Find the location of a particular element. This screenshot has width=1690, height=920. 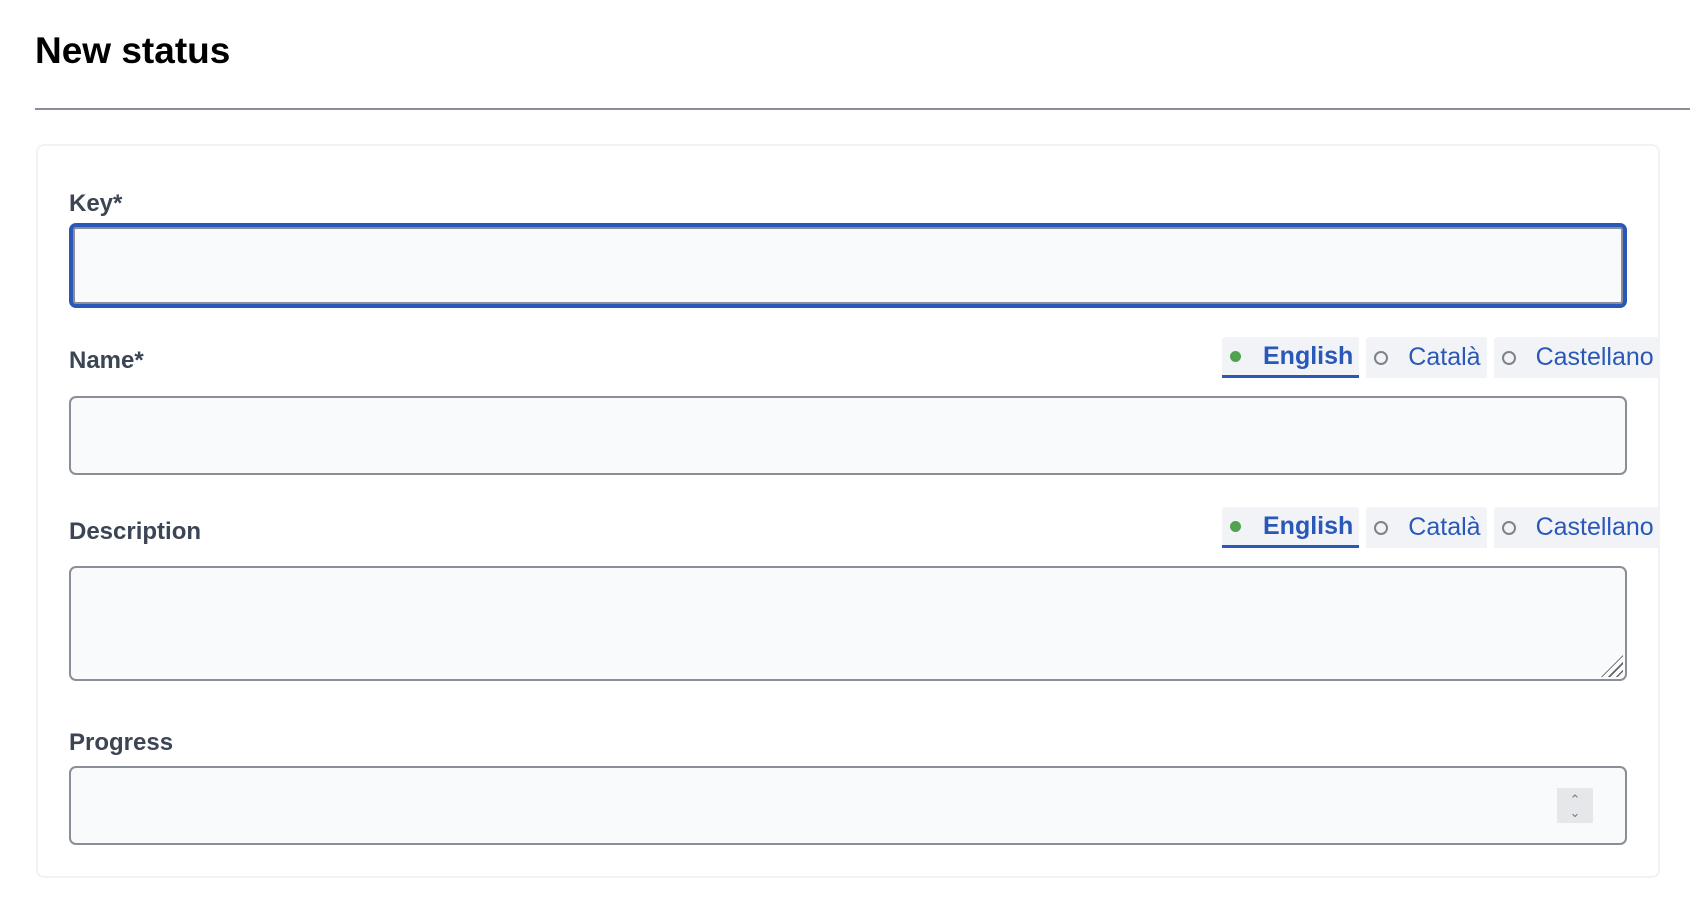

description-tab-catala: Català is located at coordinates (1426, 527).